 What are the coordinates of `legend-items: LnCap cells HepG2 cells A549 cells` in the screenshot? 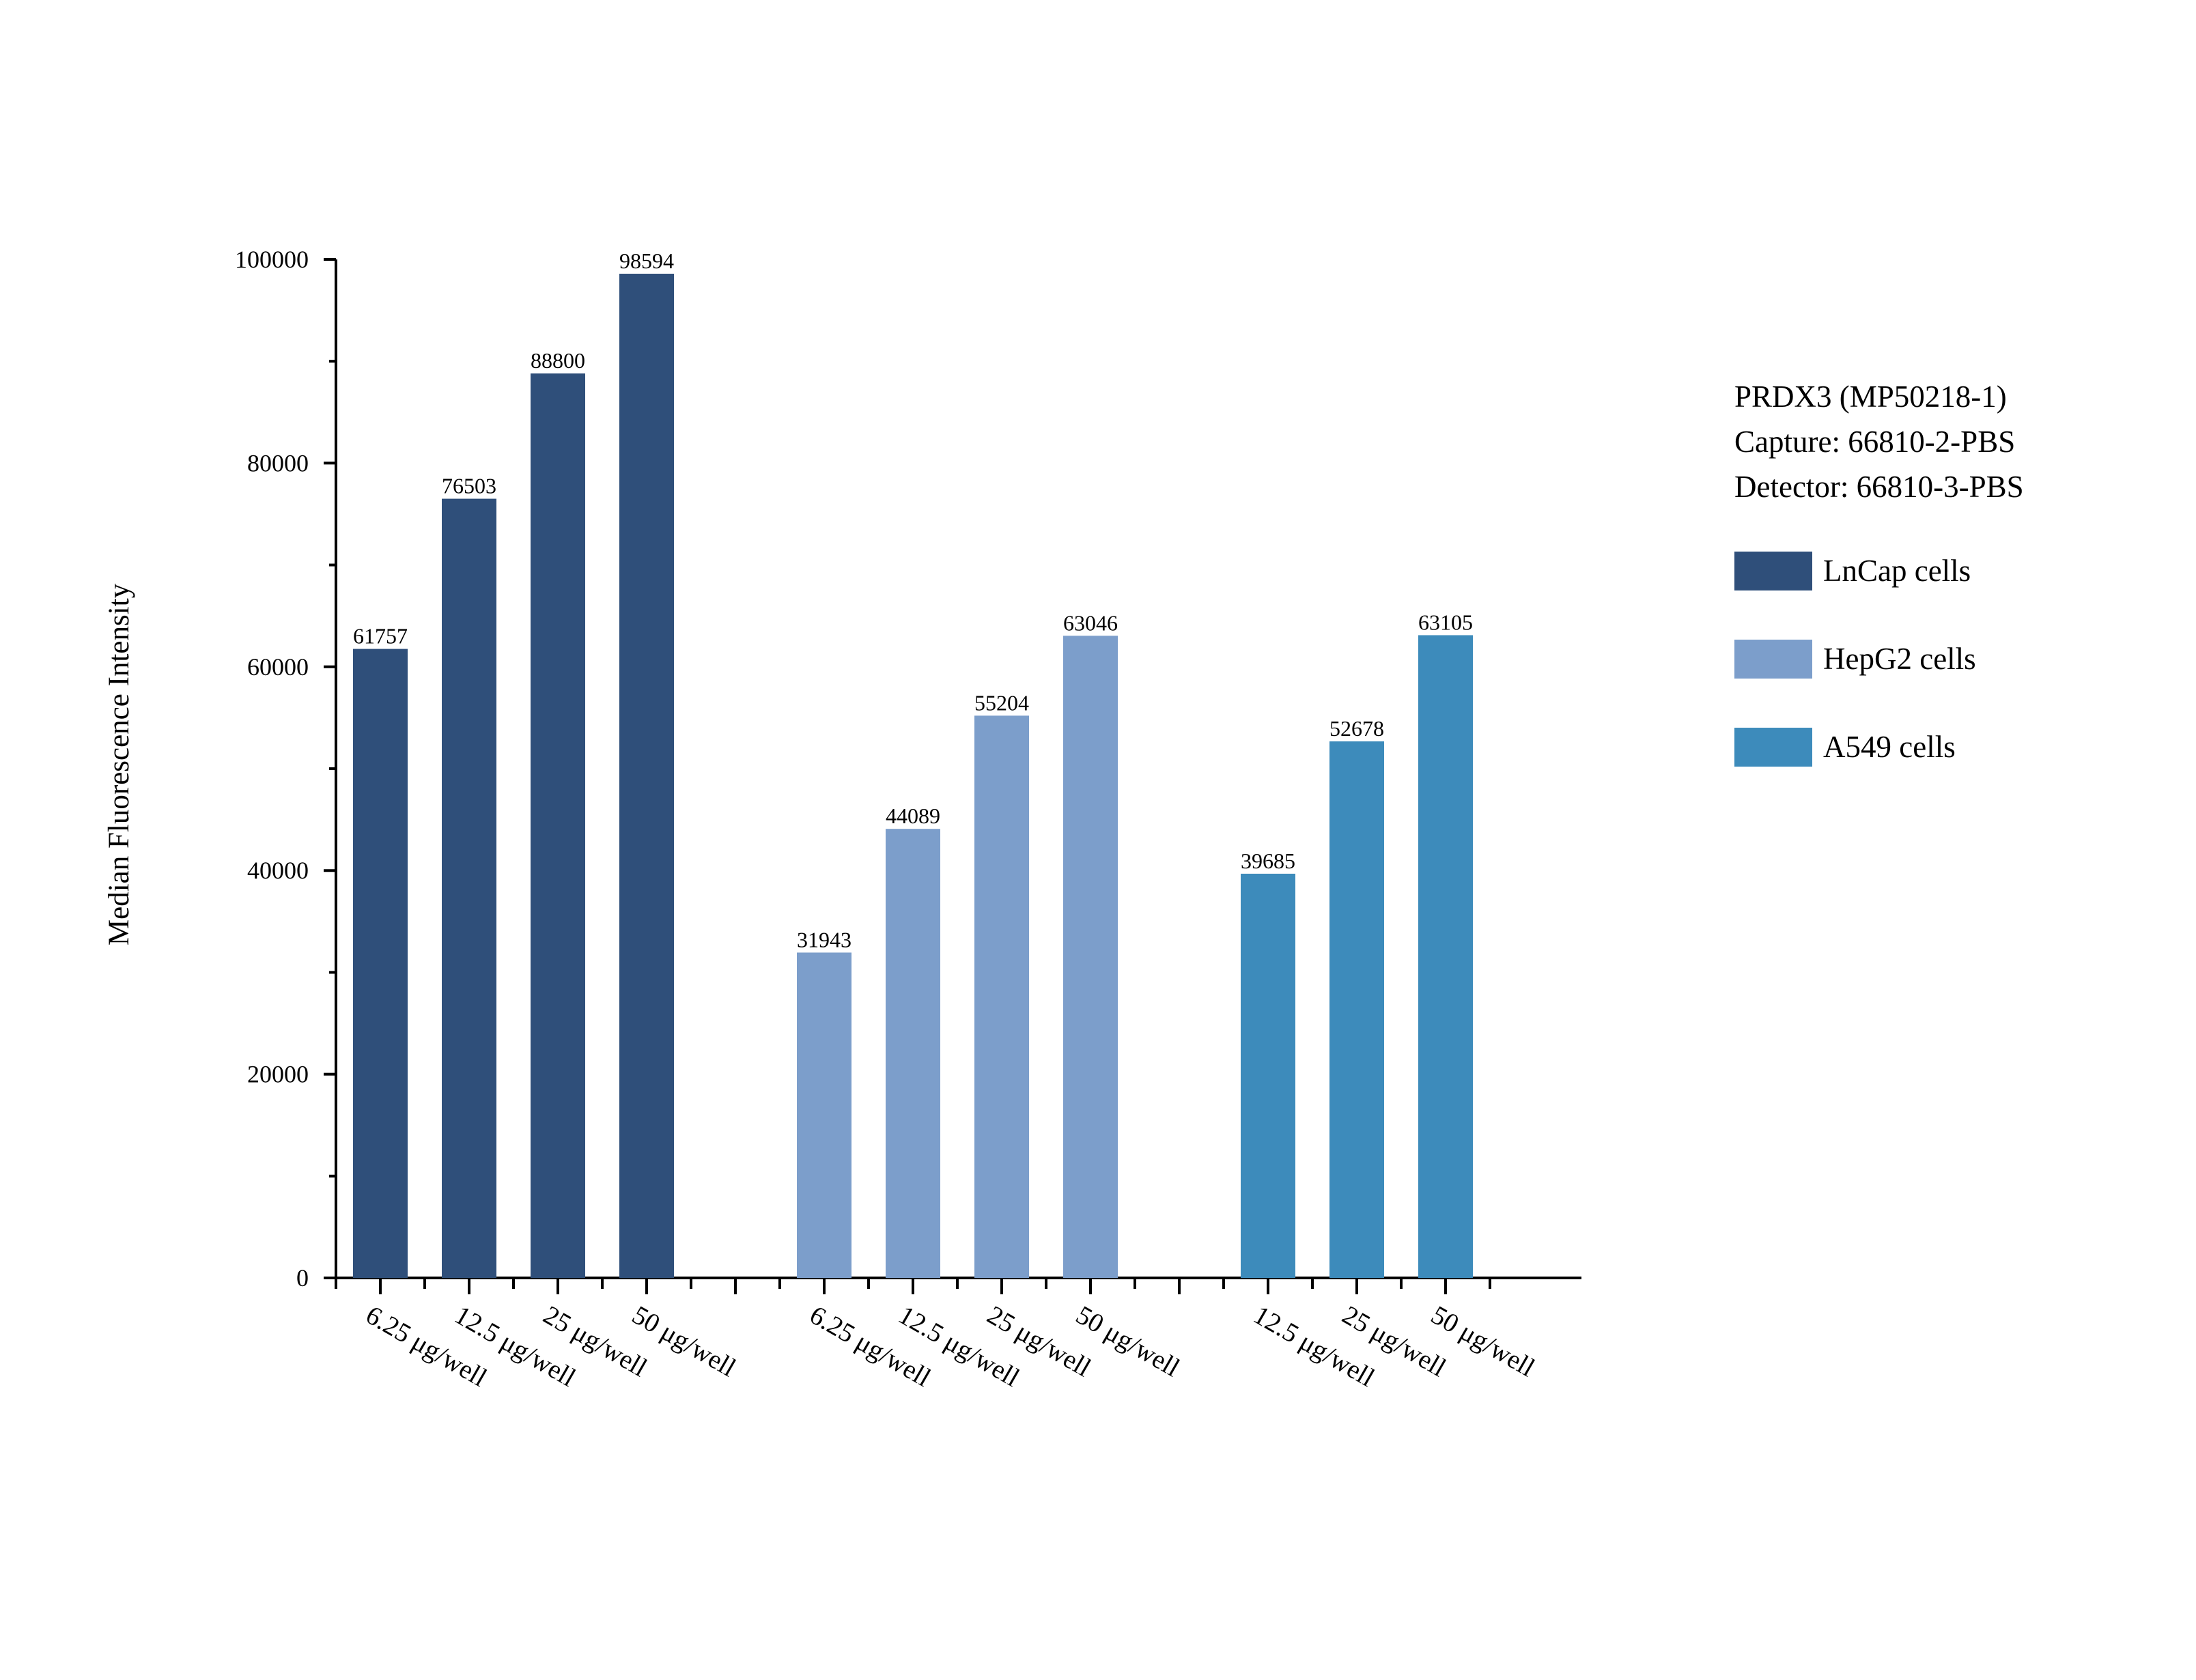 It's located at (1879, 658).